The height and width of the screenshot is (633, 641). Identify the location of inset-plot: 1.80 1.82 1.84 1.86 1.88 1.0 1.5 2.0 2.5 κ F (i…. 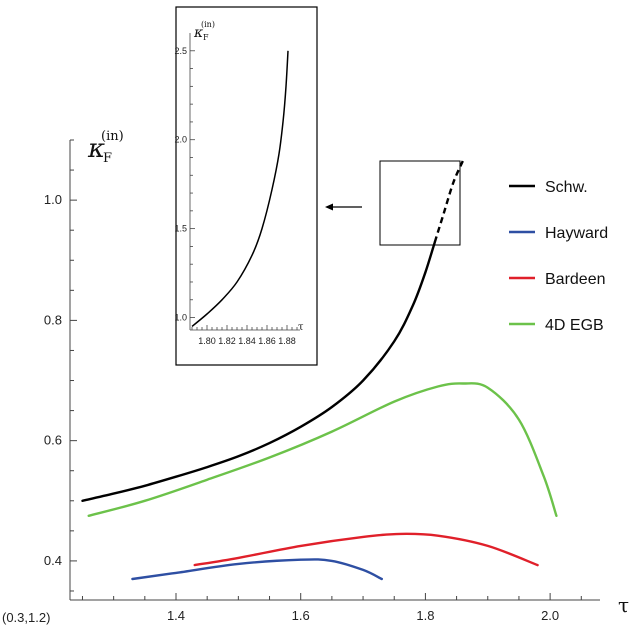
(246, 186).